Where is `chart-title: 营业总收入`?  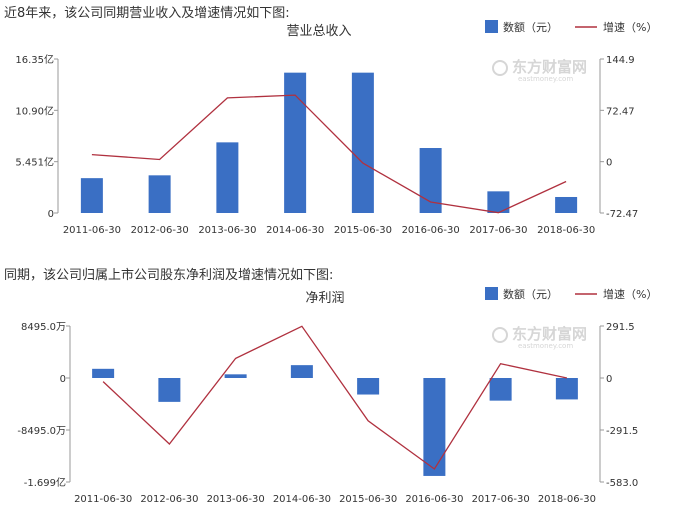
chart-title: 营业总收入 is located at coordinates (318, 31).